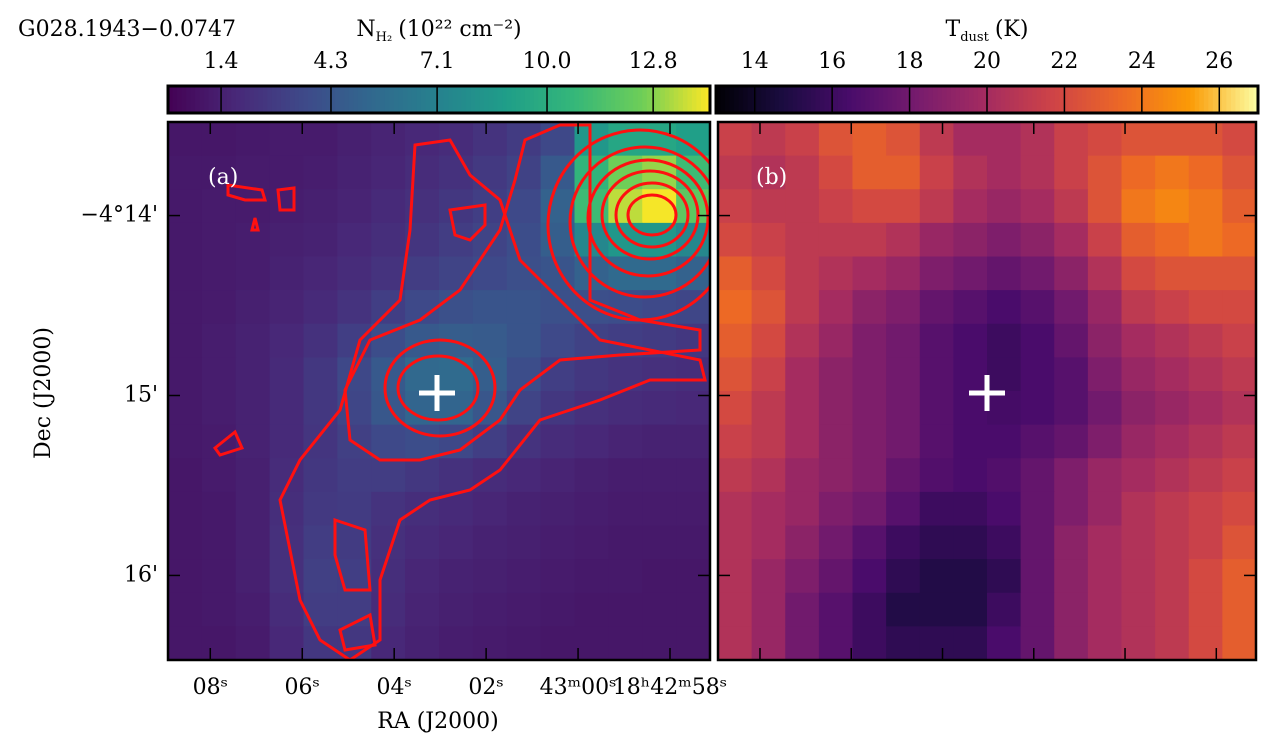 The width and height of the screenshot is (1272, 752). Describe the element at coordinates (438, 31) in the screenshot. I see `colorbar-label: NH₂ (10²² cm⁻²)` at that location.